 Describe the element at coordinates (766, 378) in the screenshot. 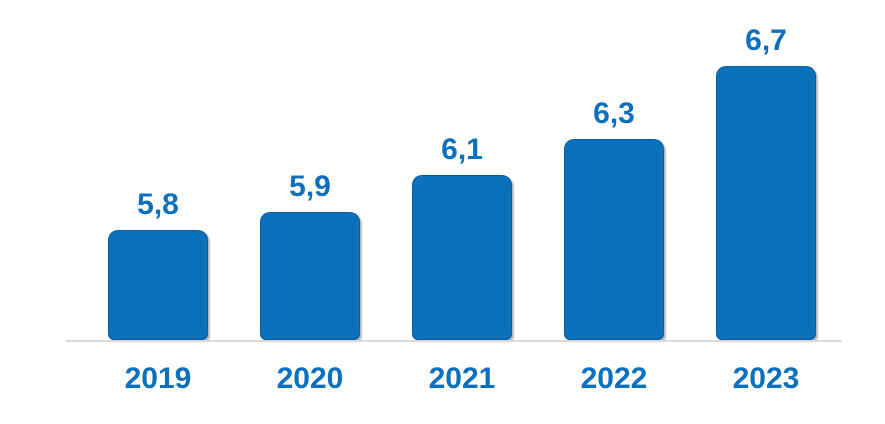

I see `x-tick-label: 2023` at that location.